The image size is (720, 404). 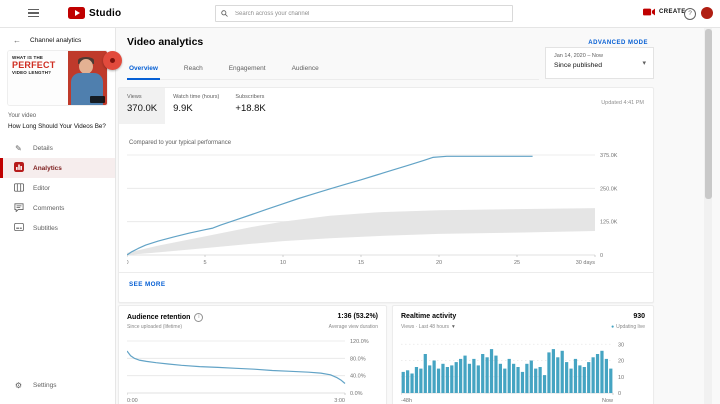 What do you see at coordinates (361, 263) in the screenshot?
I see `svg-text: 15` at bounding box center [361, 263].